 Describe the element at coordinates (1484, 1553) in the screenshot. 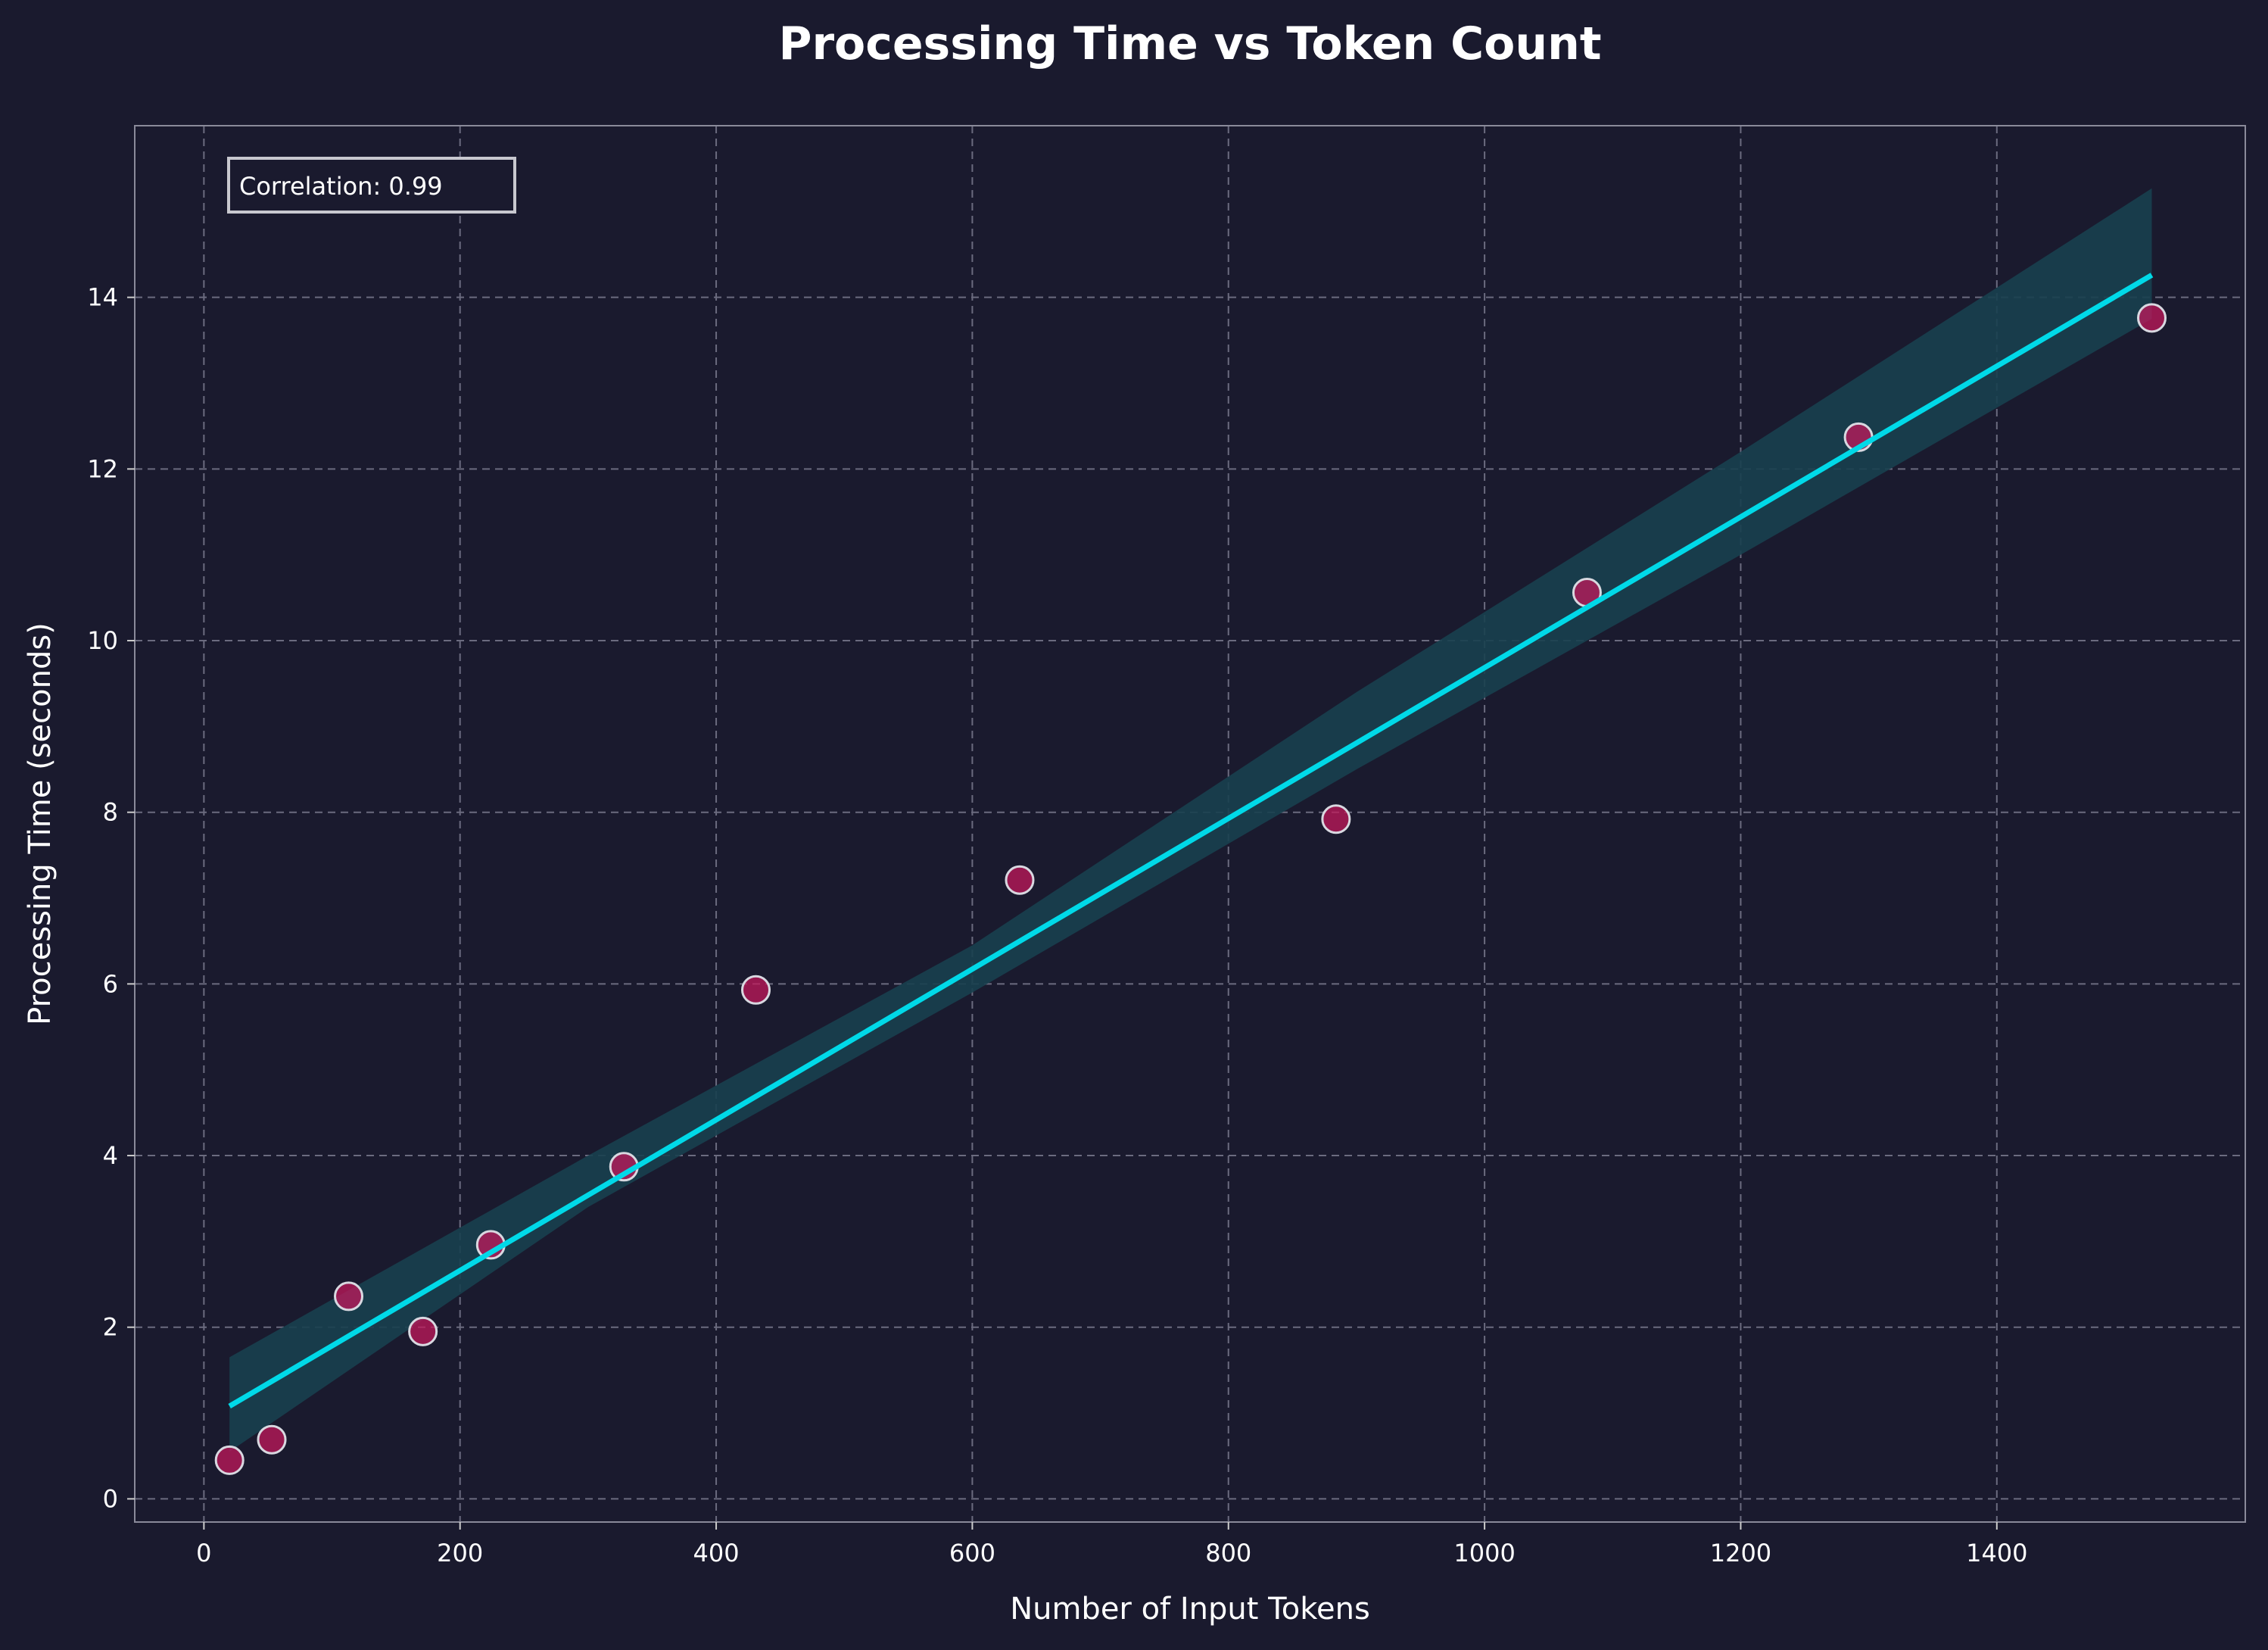

I see `x-tick-label: 1000` at that location.